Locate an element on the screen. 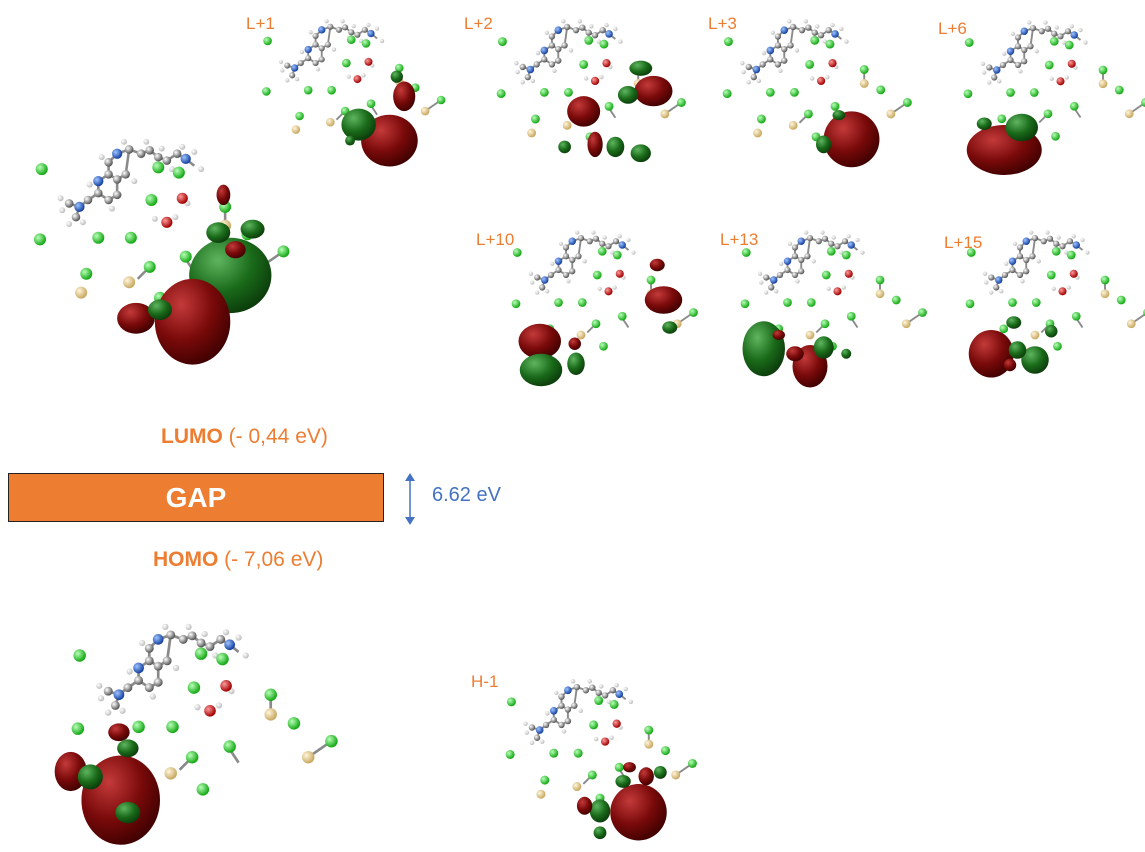 This screenshot has width=1145, height=852. lumo-name: LUMO is located at coordinates (192, 436).